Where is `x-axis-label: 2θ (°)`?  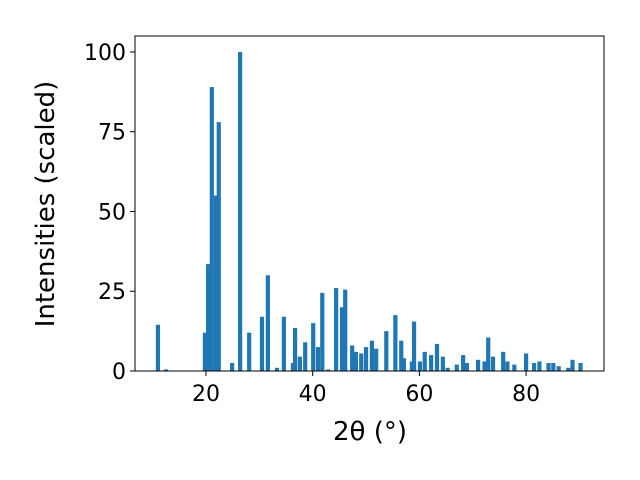 x-axis-label: 2θ (°) is located at coordinates (370, 432).